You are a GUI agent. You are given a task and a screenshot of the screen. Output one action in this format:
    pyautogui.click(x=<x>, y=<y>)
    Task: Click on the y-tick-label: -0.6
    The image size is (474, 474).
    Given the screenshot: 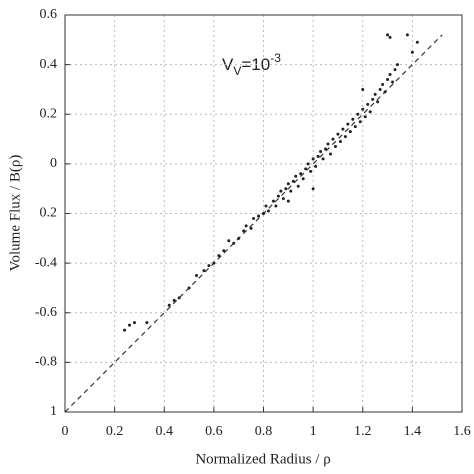 What is the action you would take?
    pyautogui.click(x=46, y=312)
    